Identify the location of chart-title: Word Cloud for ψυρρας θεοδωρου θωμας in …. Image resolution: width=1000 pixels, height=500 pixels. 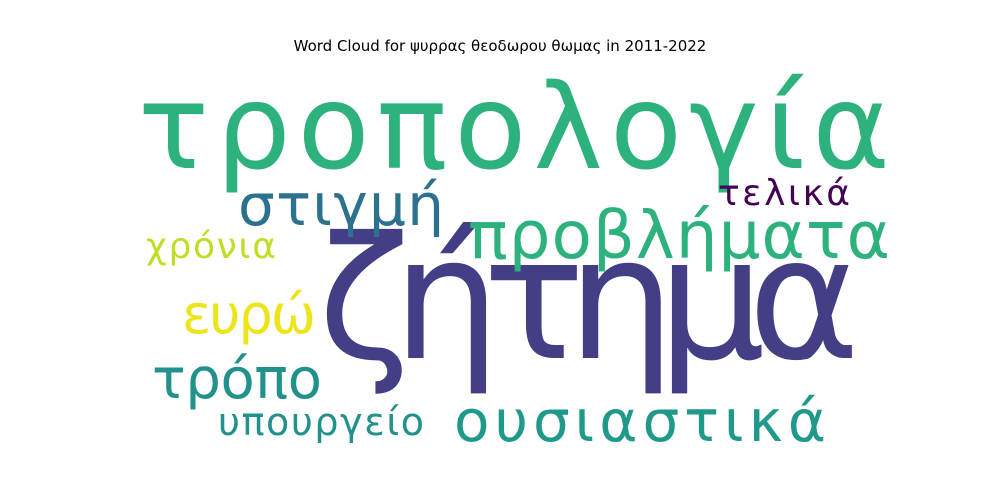
(500, 46).